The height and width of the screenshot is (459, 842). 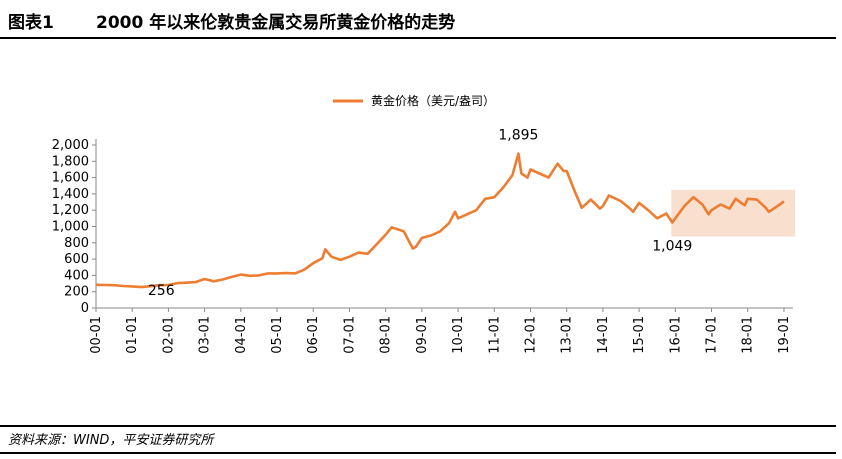 What do you see at coordinates (567, 335) in the screenshot?
I see `x-tick-label: 13-01` at bounding box center [567, 335].